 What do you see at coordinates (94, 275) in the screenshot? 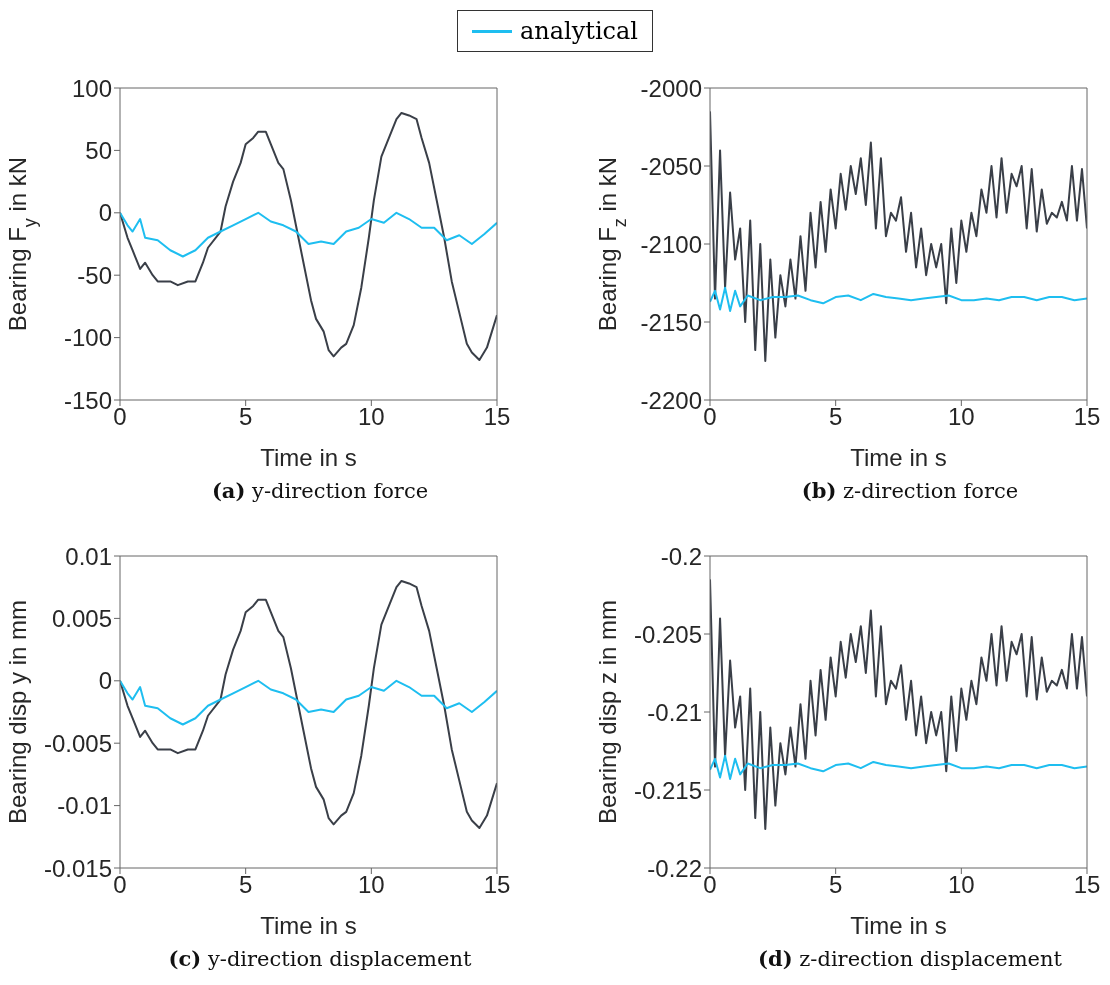
I see `y-tick-label: -50` at bounding box center [94, 275].